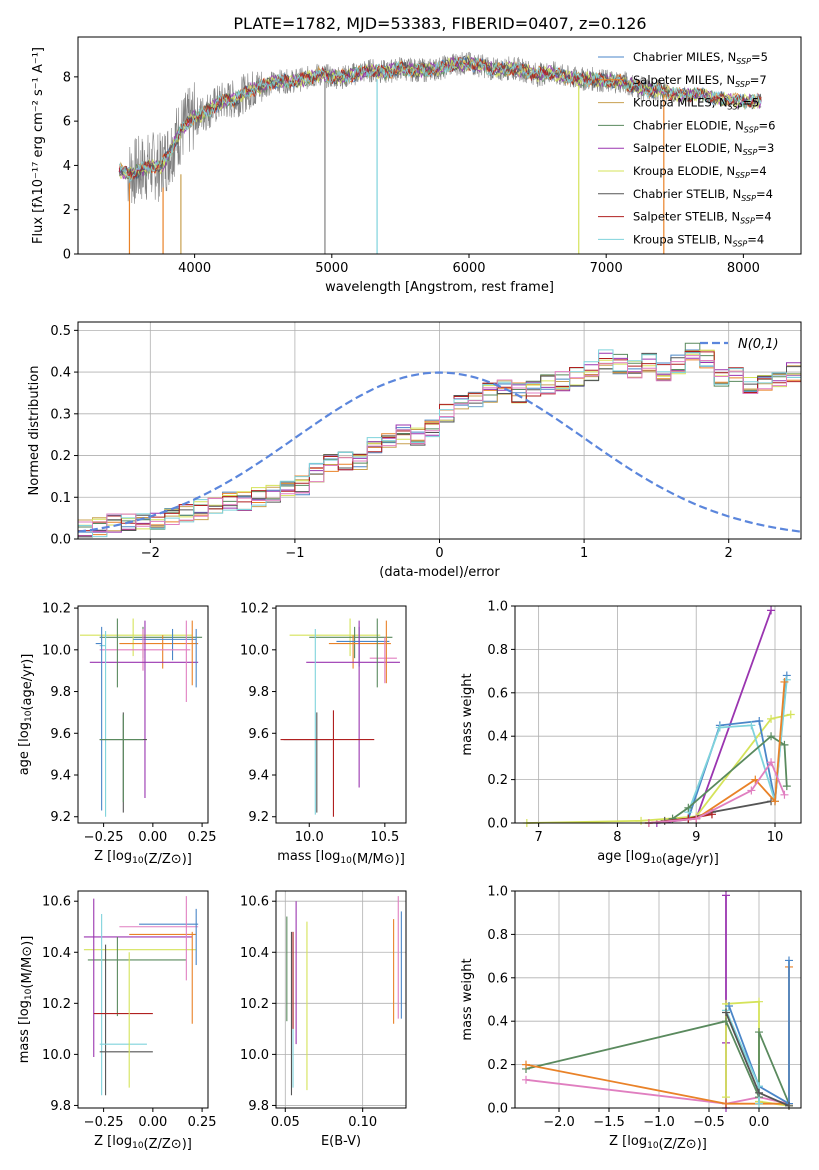 This screenshot has height=1170, width=819. Describe the element at coordinates (702, 218) in the screenshot. I see `legend-entry: Salpeter STELIB, NSSP=4` at that location.